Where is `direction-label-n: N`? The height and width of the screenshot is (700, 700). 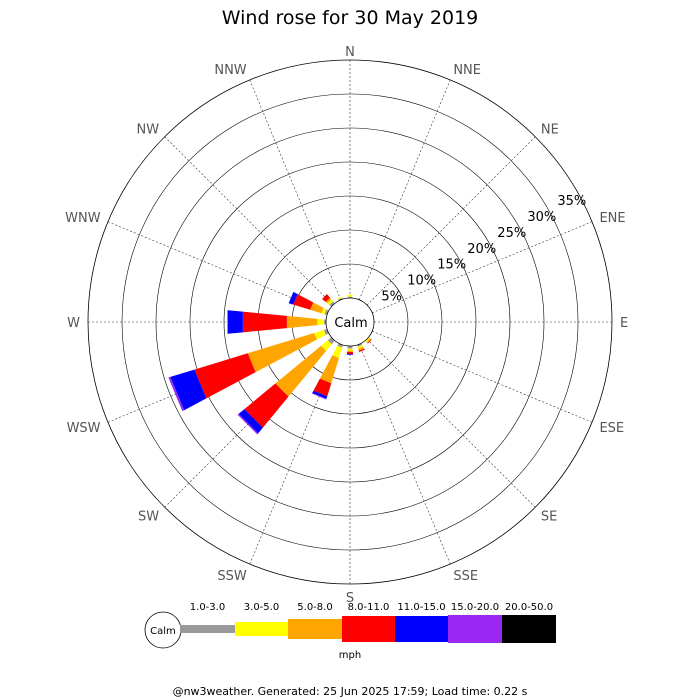 direction-label-n: N is located at coordinates (350, 52).